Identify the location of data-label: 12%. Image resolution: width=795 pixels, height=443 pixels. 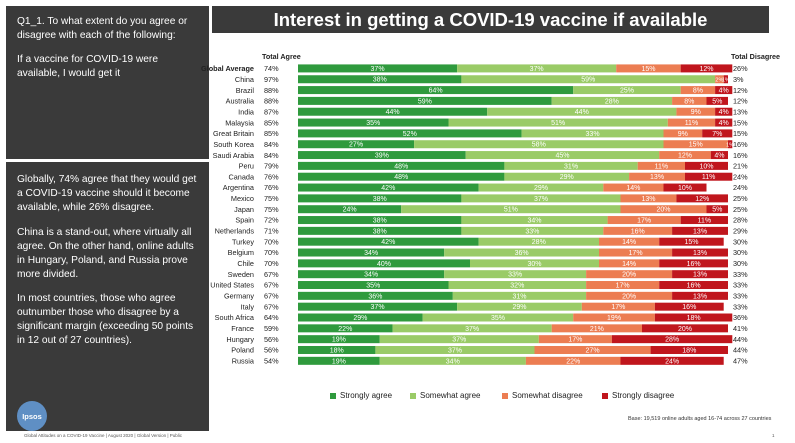
(702, 199).